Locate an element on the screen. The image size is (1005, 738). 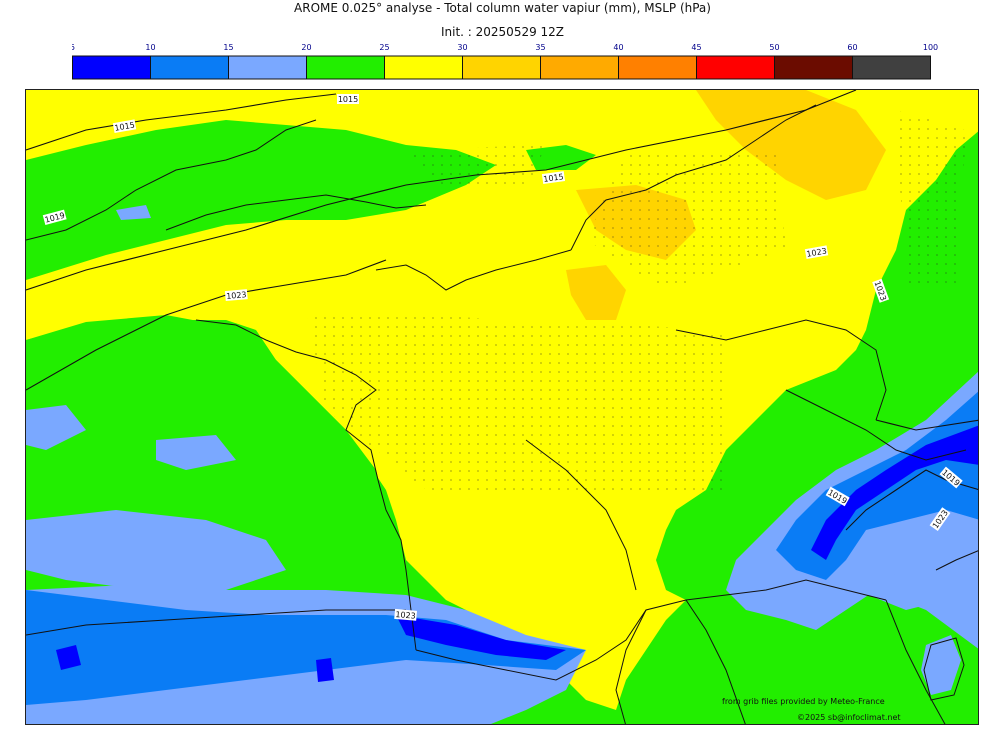
field-30-35-paris is located at coordinates (596, 292).